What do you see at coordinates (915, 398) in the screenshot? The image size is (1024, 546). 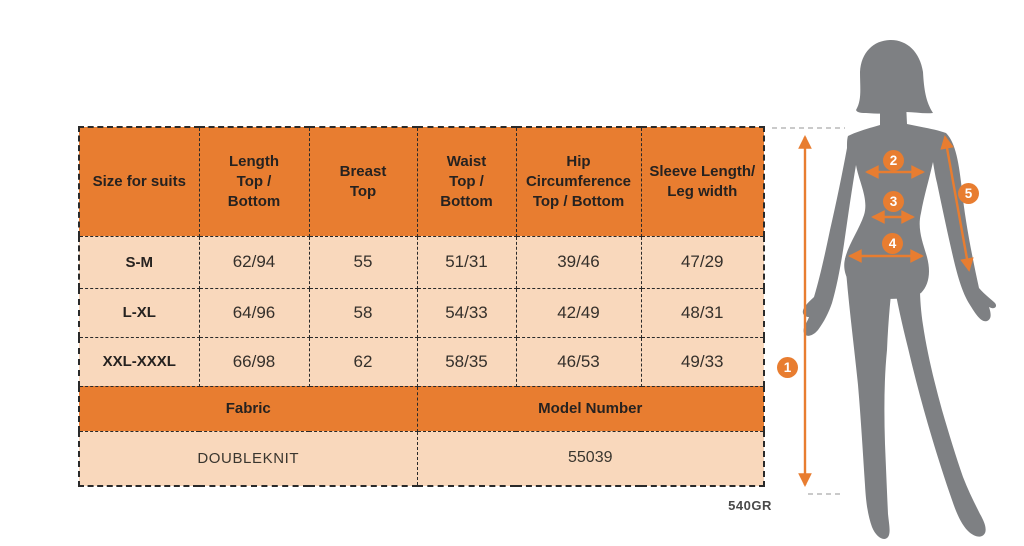 I see `silhouette-legs` at bounding box center [915, 398].